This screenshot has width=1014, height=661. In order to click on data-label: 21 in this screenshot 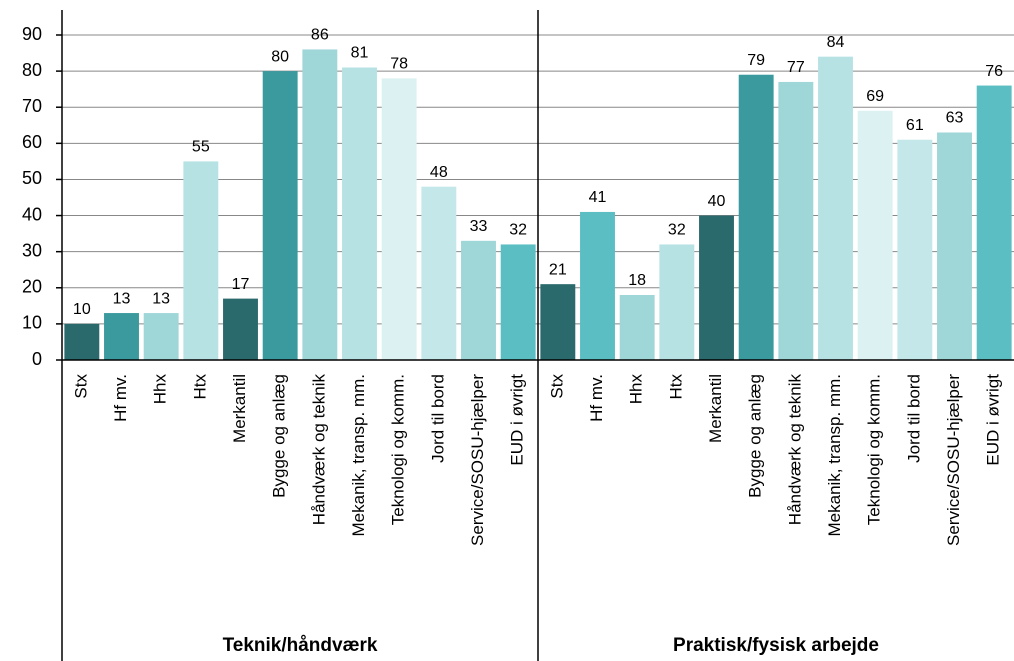, I will do `click(558, 269)`.